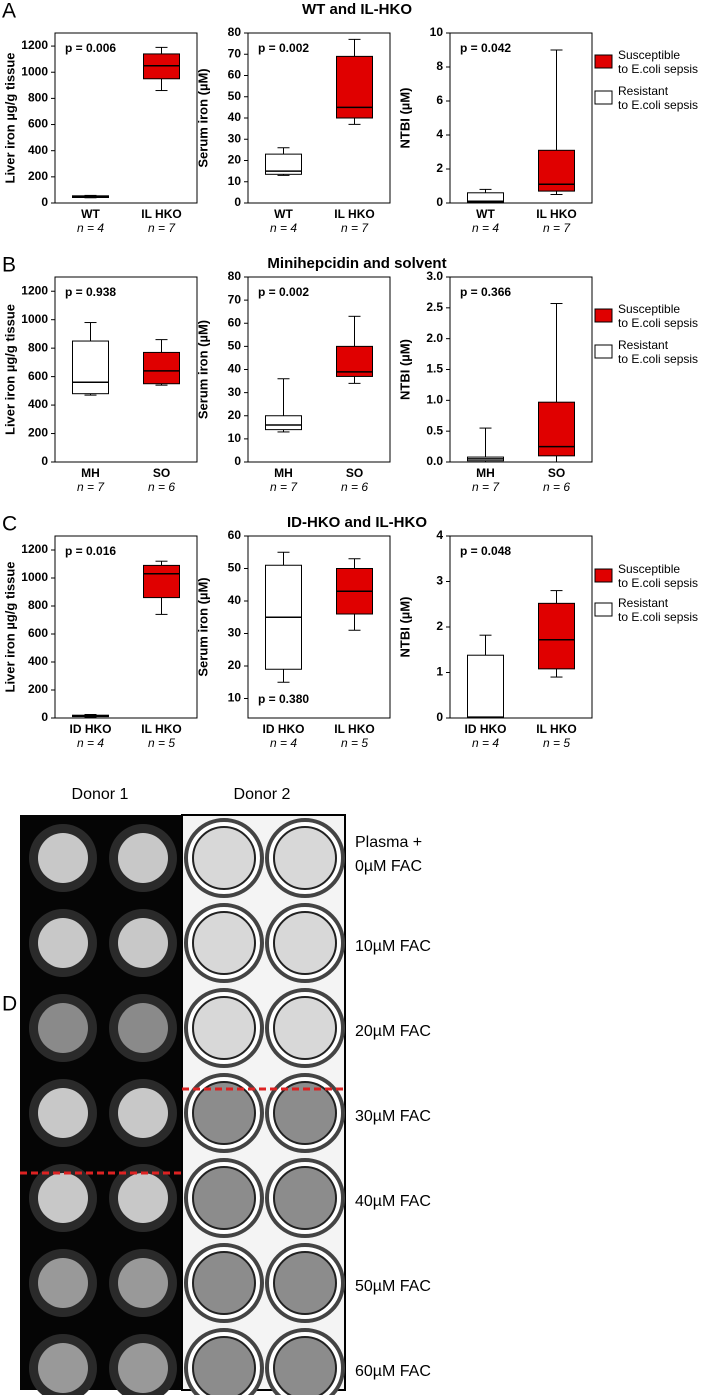 This screenshot has height=1395, width=714. What do you see at coordinates (388, 866) in the screenshot?
I see `row-label: 0µM FAC` at bounding box center [388, 866].